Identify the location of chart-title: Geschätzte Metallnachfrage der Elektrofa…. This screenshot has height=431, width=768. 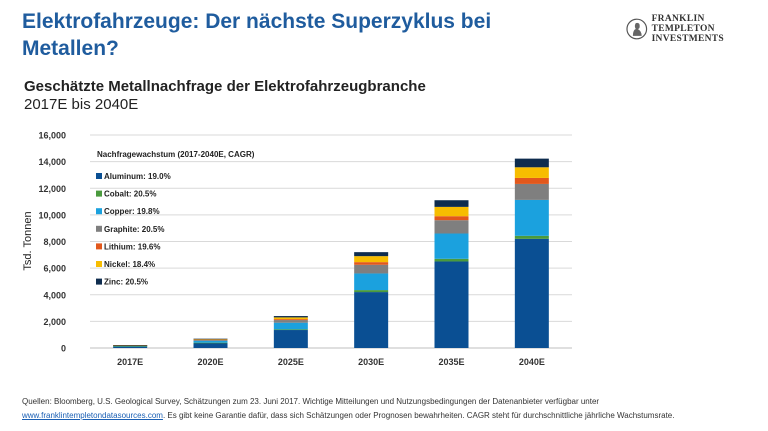
(225, 86).